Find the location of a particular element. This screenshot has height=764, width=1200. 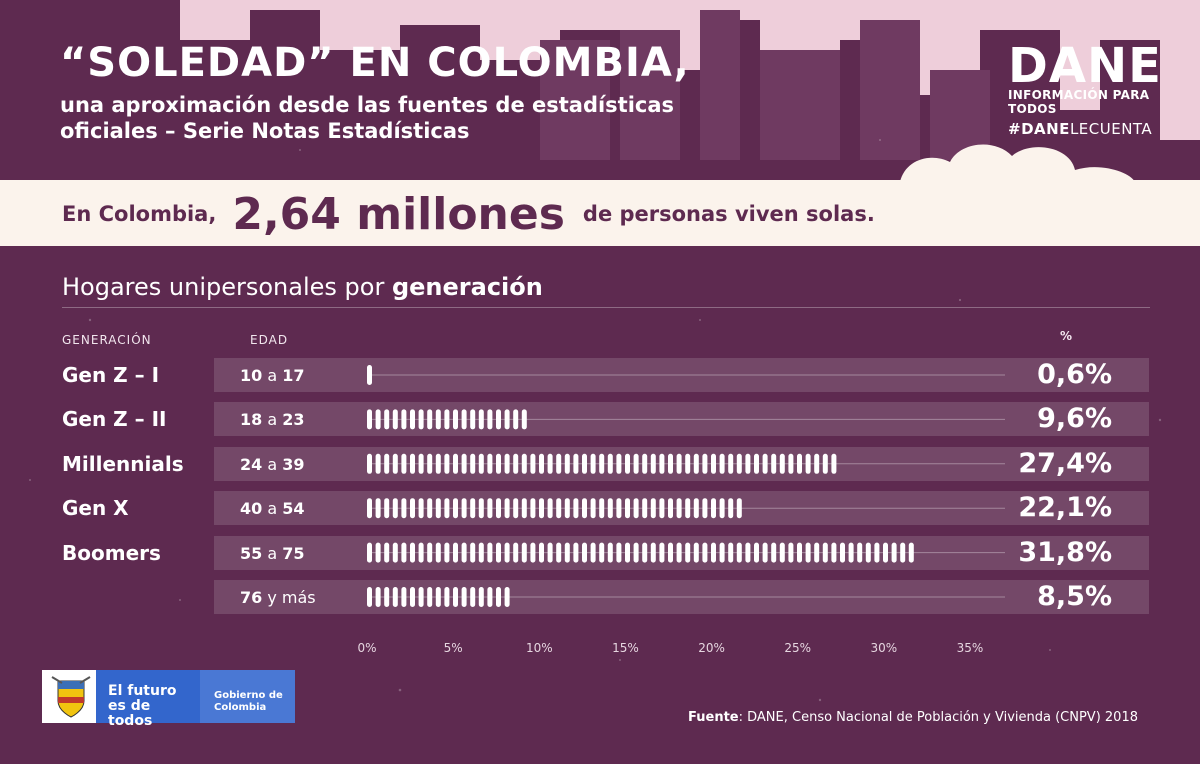

column-header-generation: GENERACIÓN is located at coordinates (107, 340).